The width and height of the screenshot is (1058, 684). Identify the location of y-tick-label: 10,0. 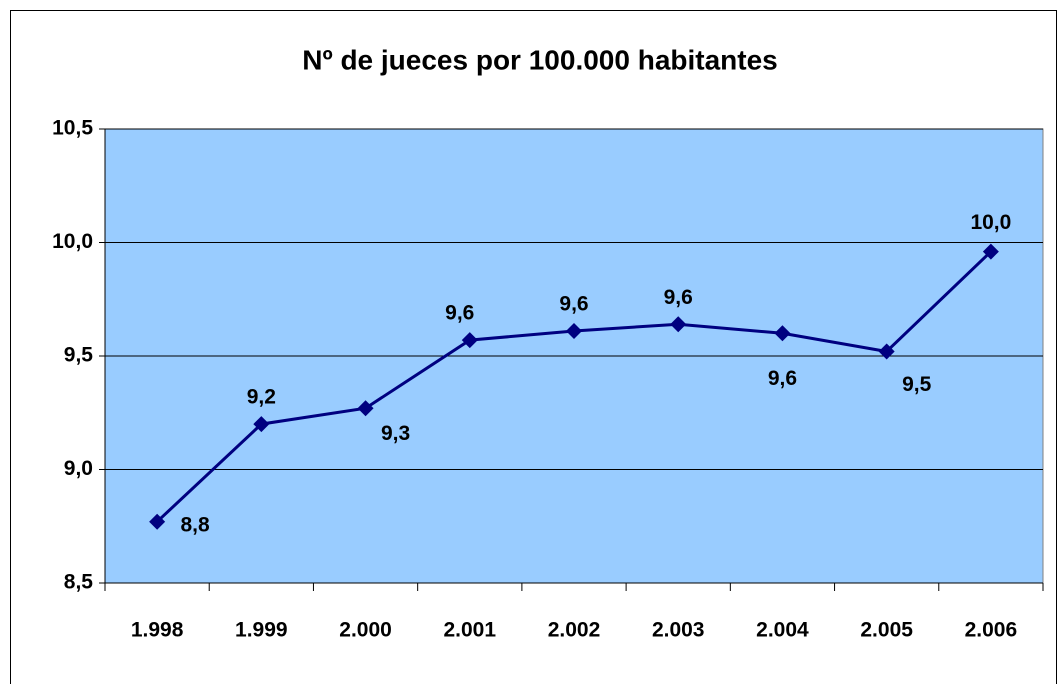
(72, 241).